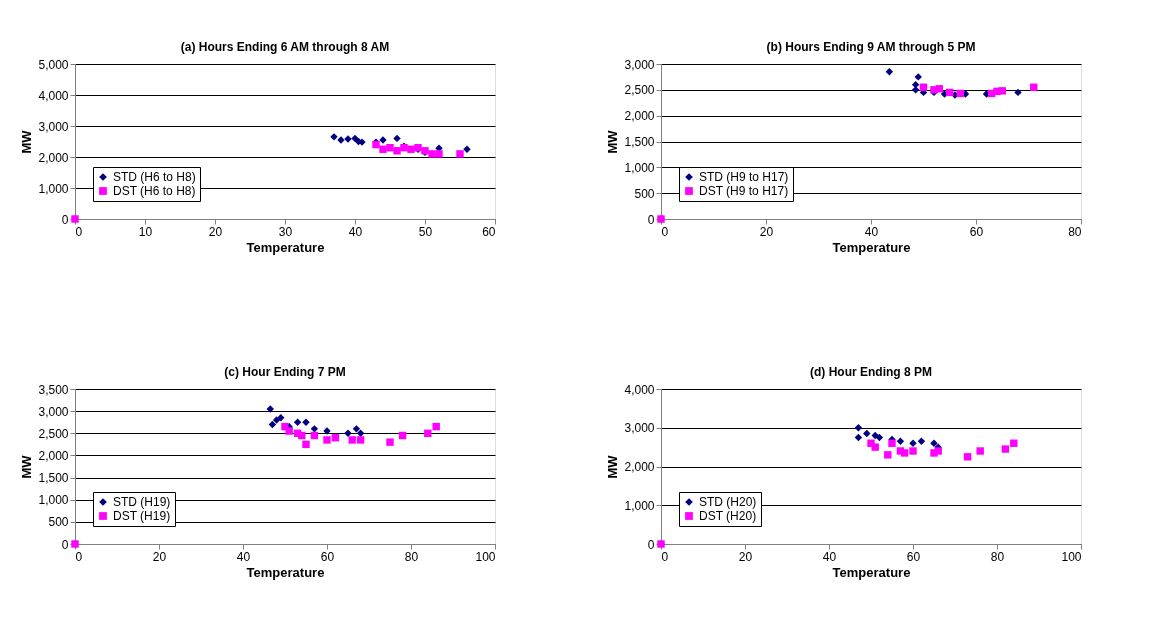 This screenshot has width=1172, height=639. I want to click on y-tick-label: 3,500, so click(53, 389).